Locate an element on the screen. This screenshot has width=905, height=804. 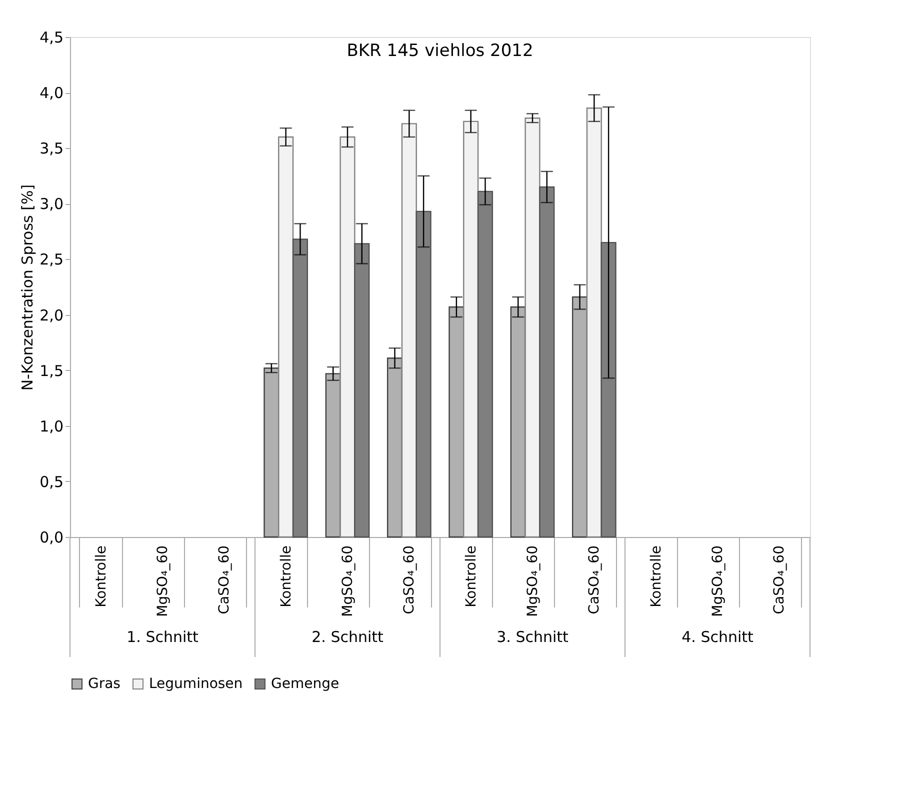
y-tick-label: 1,5 is located at coordinates (52, 371).